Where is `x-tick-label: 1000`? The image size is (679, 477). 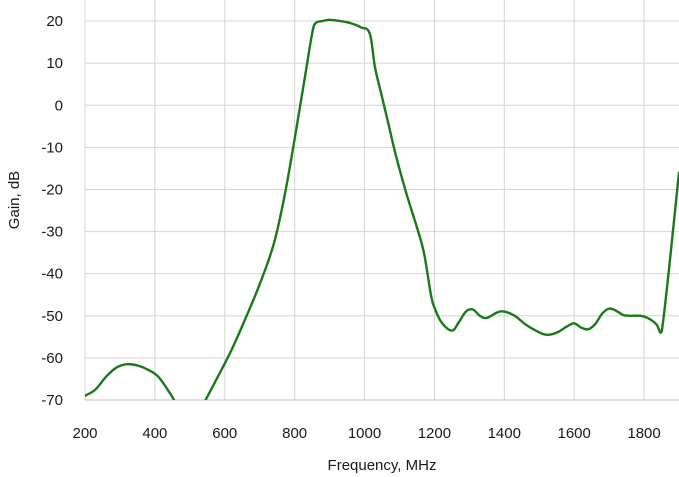 x-tick-label: 1000 is located at coordinates (364, 433).